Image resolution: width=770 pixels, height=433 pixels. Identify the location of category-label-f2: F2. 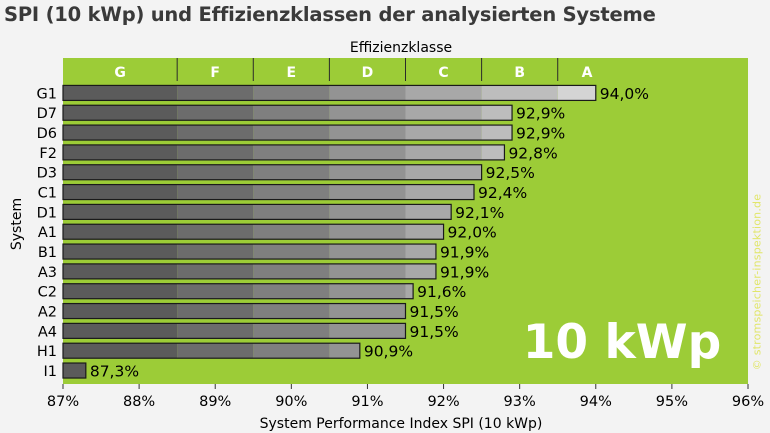
(48, 154).